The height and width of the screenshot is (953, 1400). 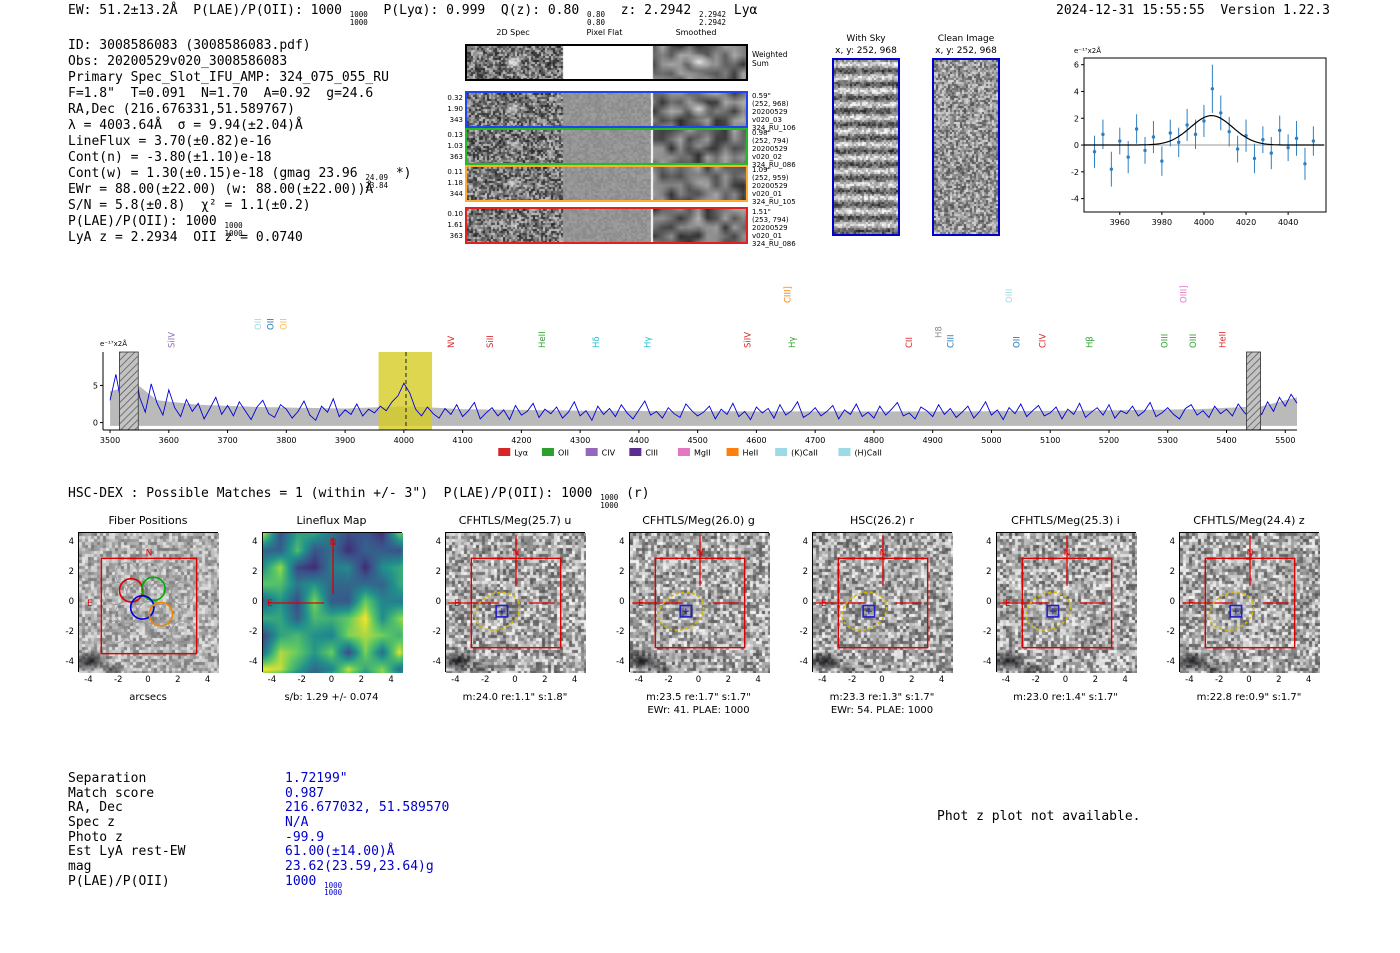 I want to click on cutout-image, so click(x=149, y=603).